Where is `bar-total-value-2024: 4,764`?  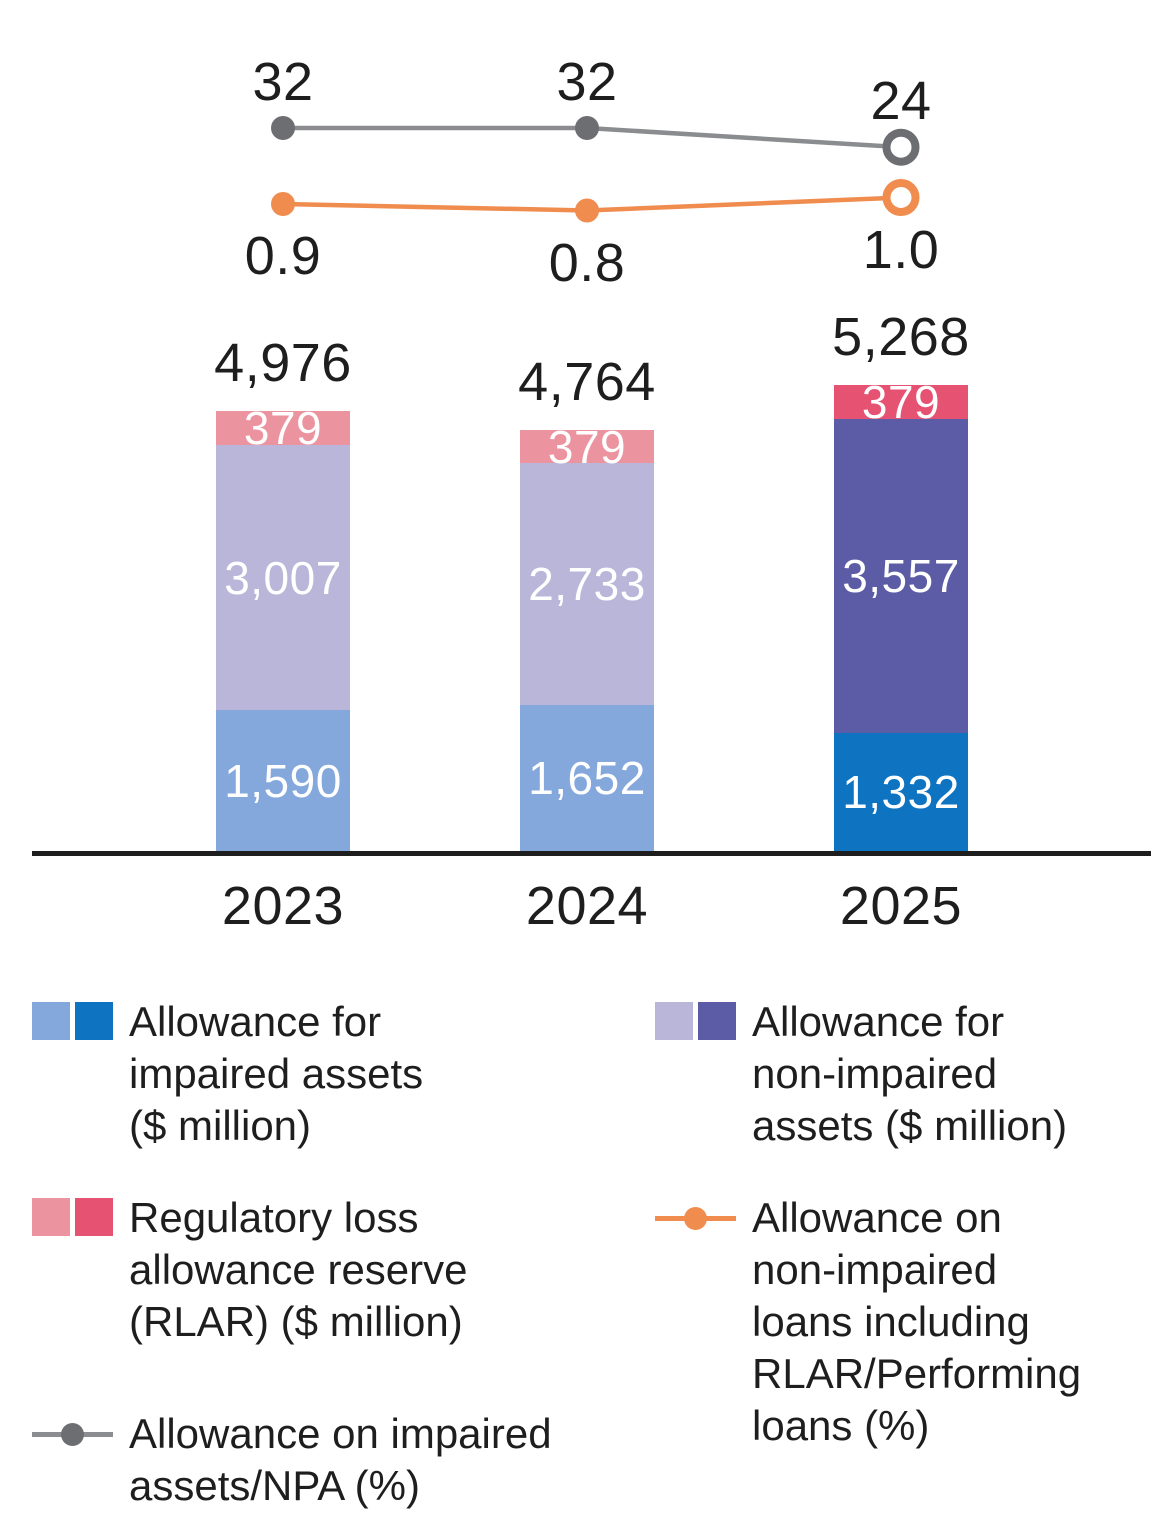
bar-total-value-2024: 4,764 is located at coordinates (587, 381).